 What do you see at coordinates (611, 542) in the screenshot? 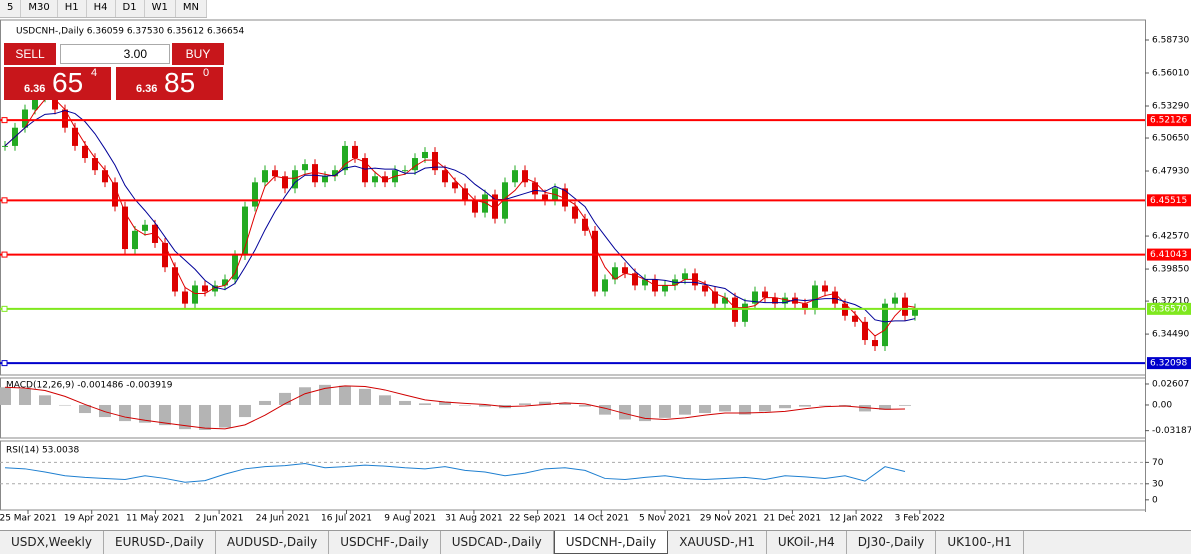
I see `symbol-tab: USDCNH-,Daily` at bounding box center [611, 542].